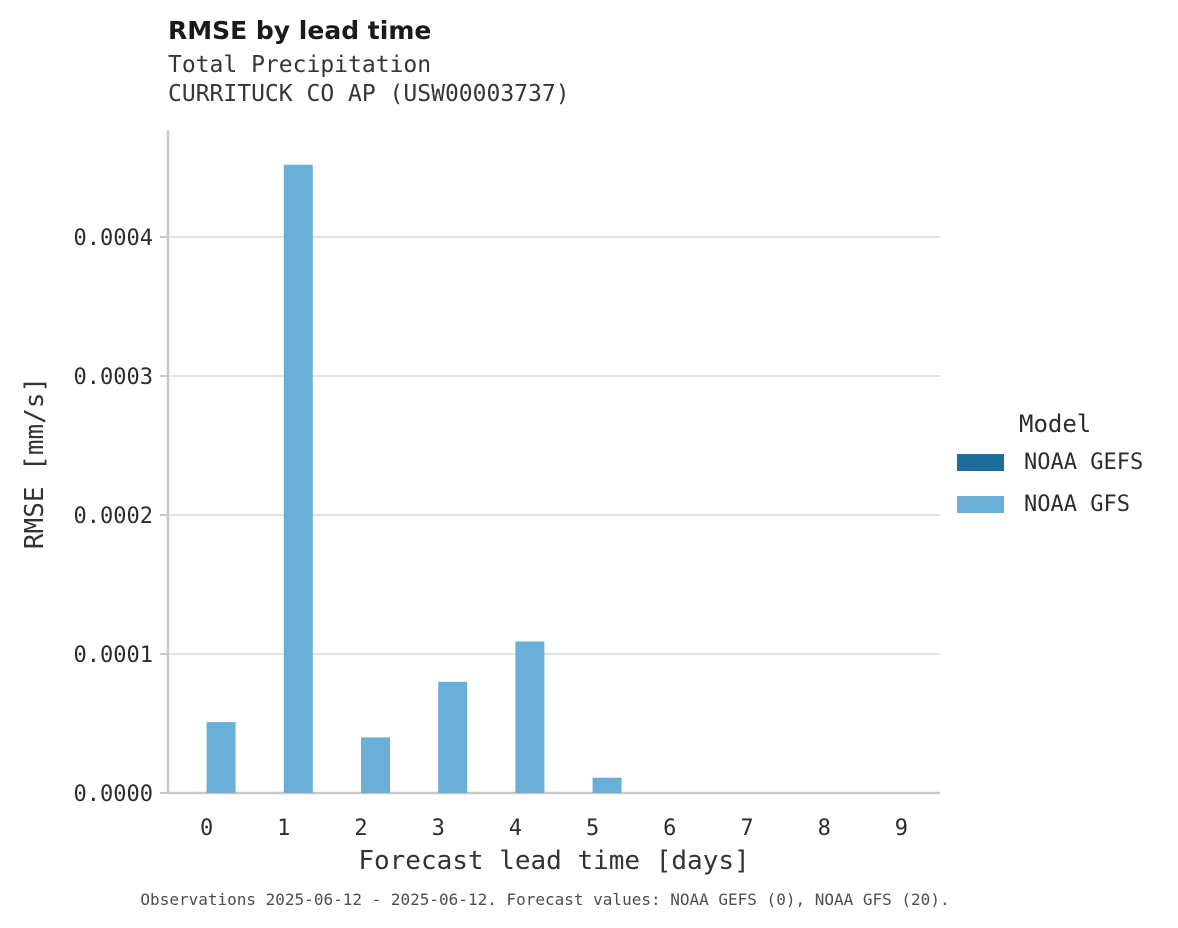  I want to click on x-tick-label: 5, so click(592, 828).